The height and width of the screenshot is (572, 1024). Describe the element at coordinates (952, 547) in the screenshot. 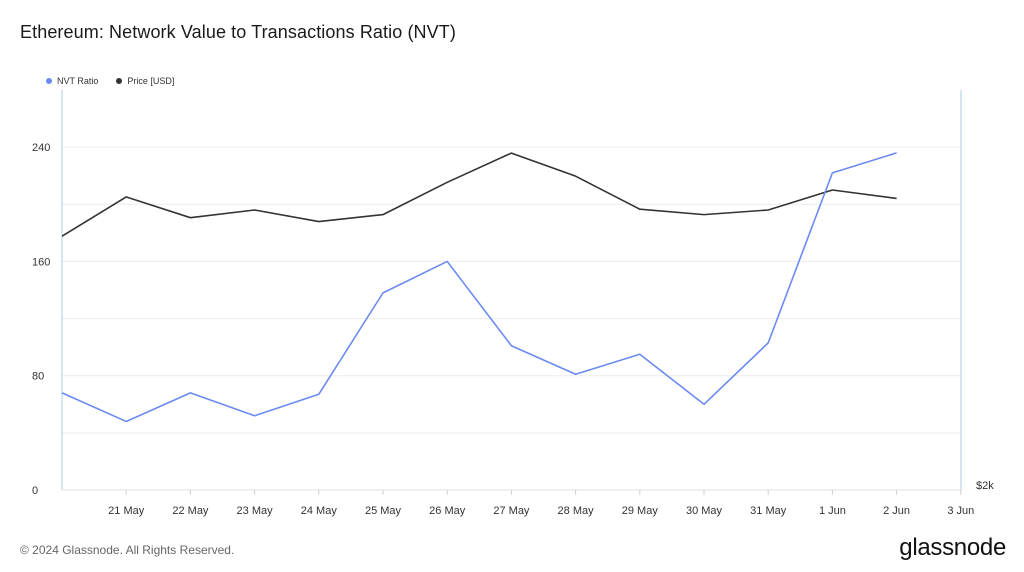

I see `glassnode-logo: glassnode` at that location.